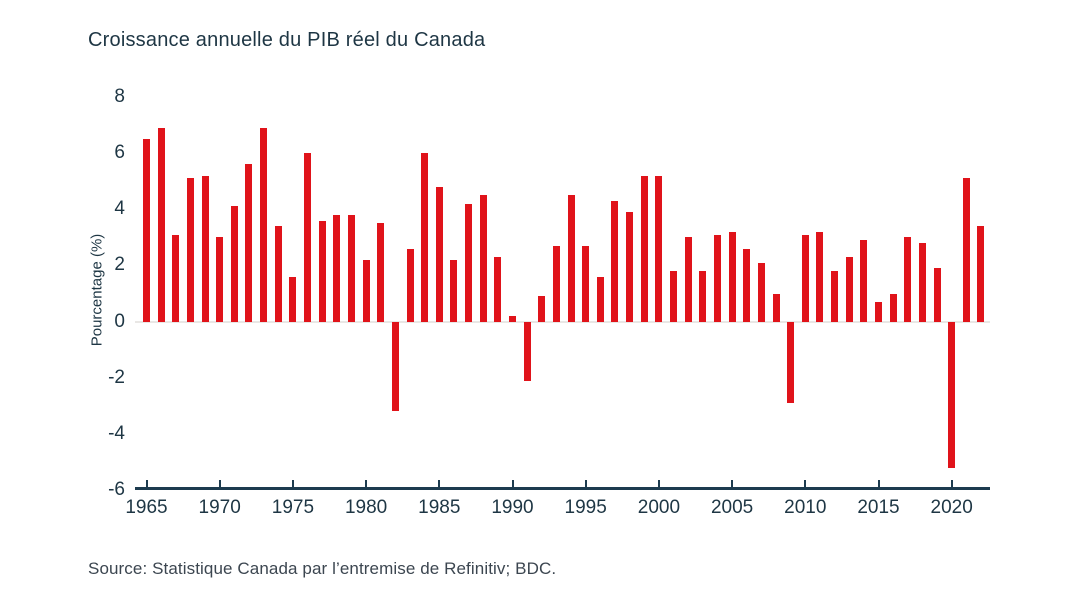  What do you see at coordinates (805, 507) in the screenshot?
I see `x-tick-label-2010: 2010` at bounding box center [805, 507].